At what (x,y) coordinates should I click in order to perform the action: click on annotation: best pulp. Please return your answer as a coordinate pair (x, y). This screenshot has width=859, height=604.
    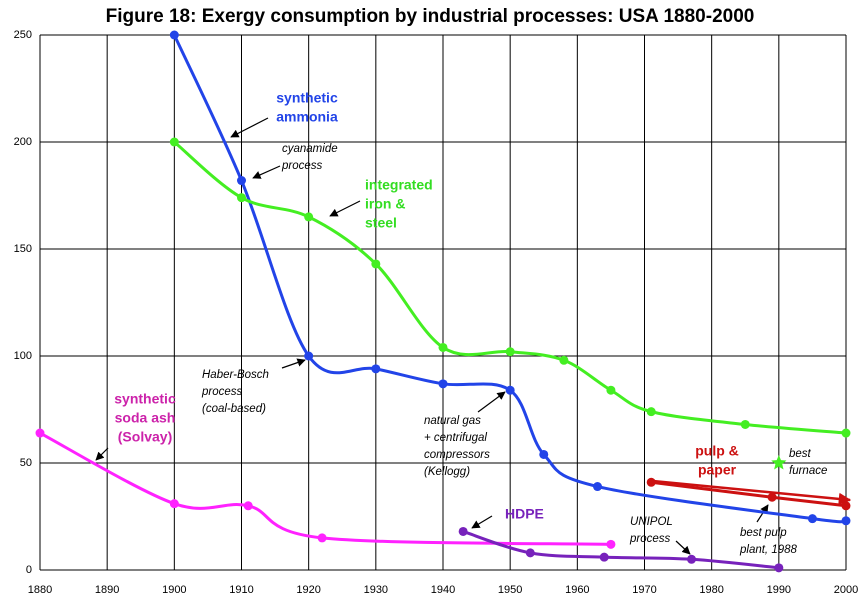
    Looking at the image, I should click on (763, 533).